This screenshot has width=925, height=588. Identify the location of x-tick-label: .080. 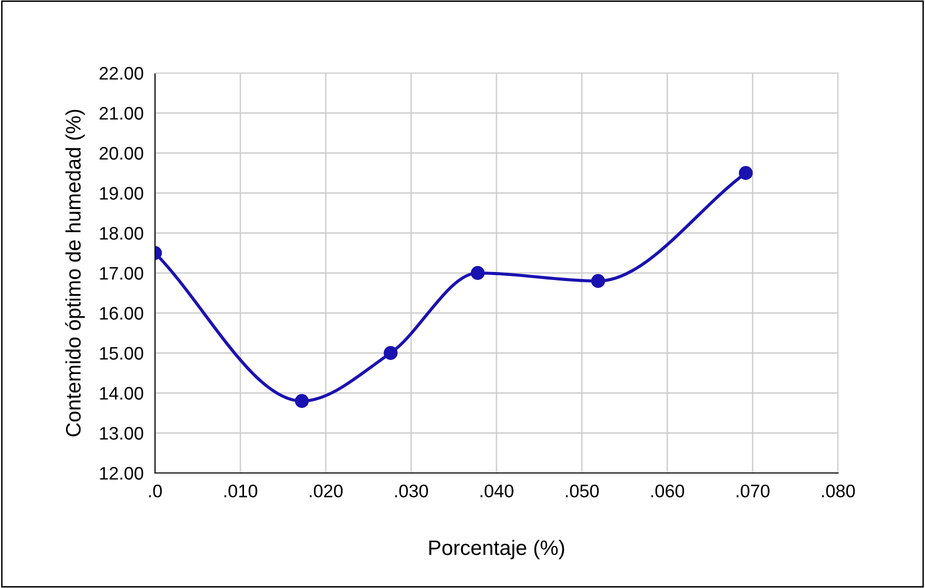
(838, 491).